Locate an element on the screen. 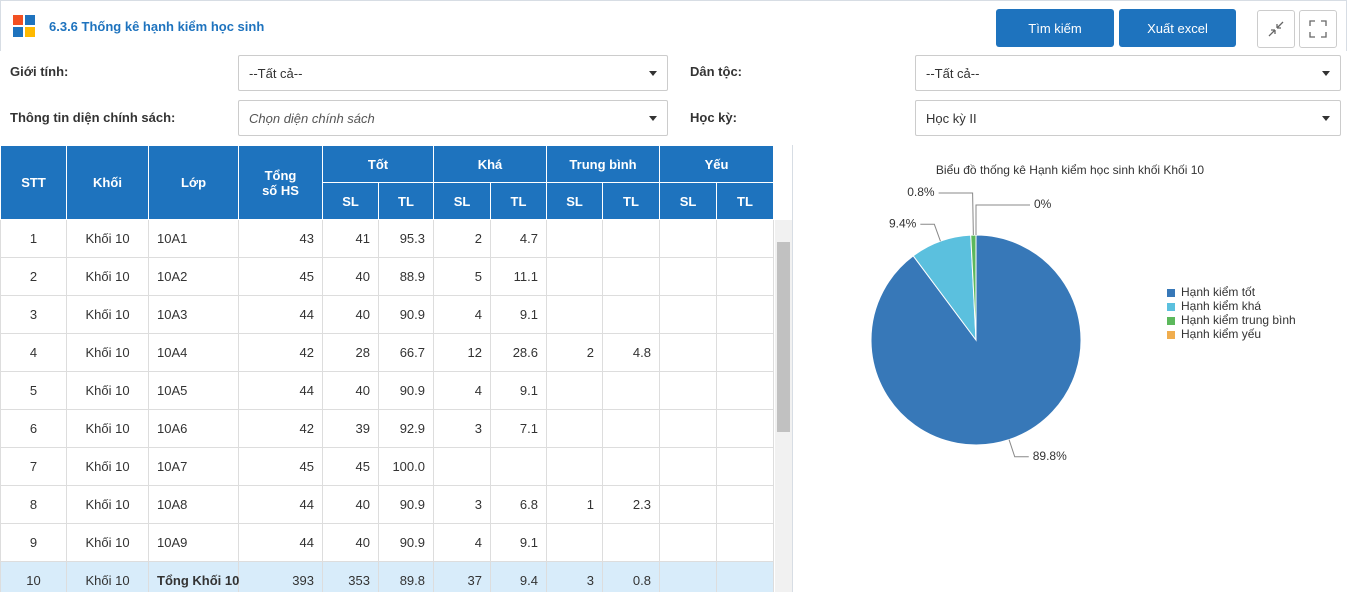 This screenshot has width=1347, height=592. table-cell: 4.8 is located at coordinates (631, 352).